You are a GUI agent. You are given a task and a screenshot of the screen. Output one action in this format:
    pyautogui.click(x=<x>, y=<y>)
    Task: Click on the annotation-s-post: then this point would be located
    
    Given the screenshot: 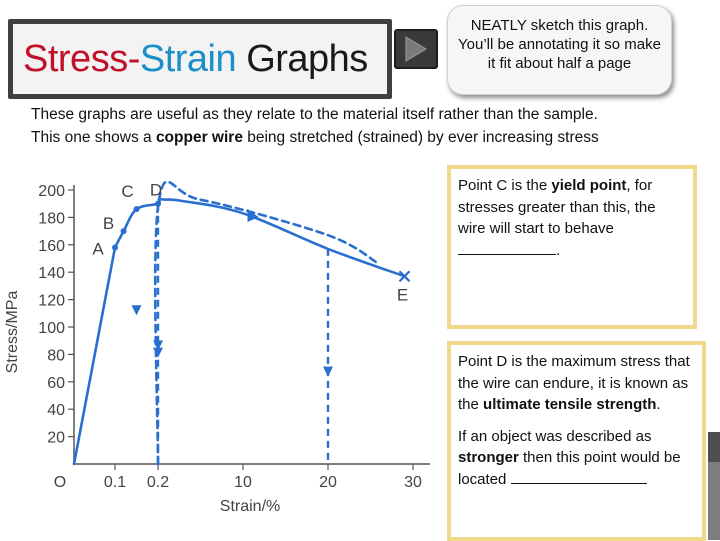 What is the action you would take?
    pyautogui.click(x=569, y=468)
    